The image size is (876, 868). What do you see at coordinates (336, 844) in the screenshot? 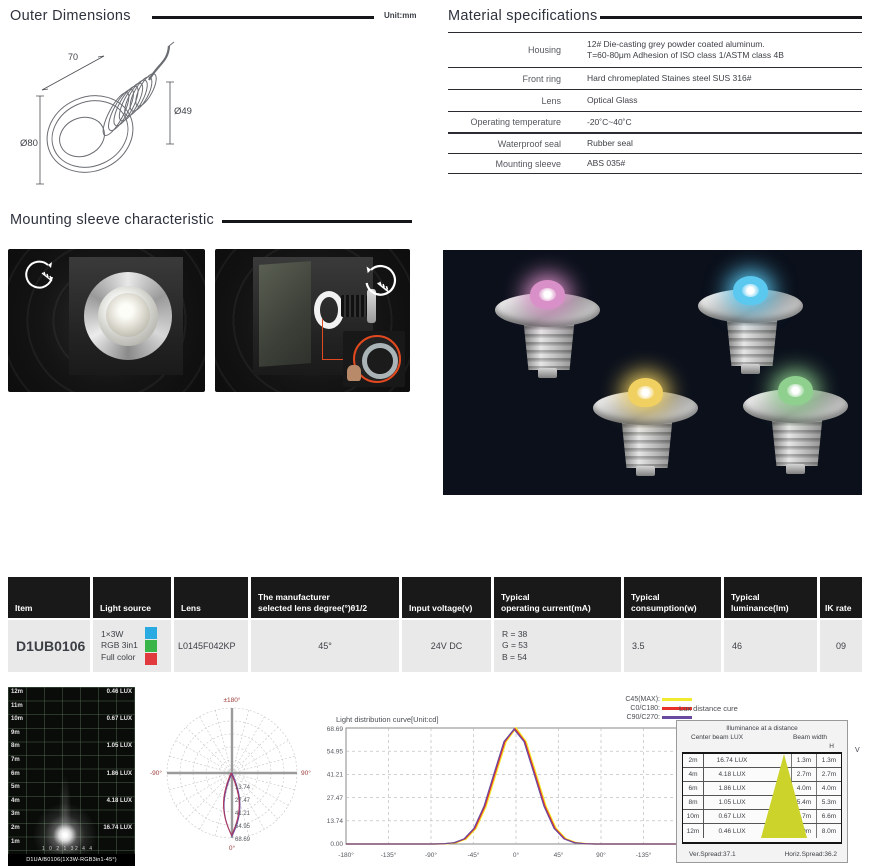
I see `y-tick: 0.00` at bounding box center [336, 844].